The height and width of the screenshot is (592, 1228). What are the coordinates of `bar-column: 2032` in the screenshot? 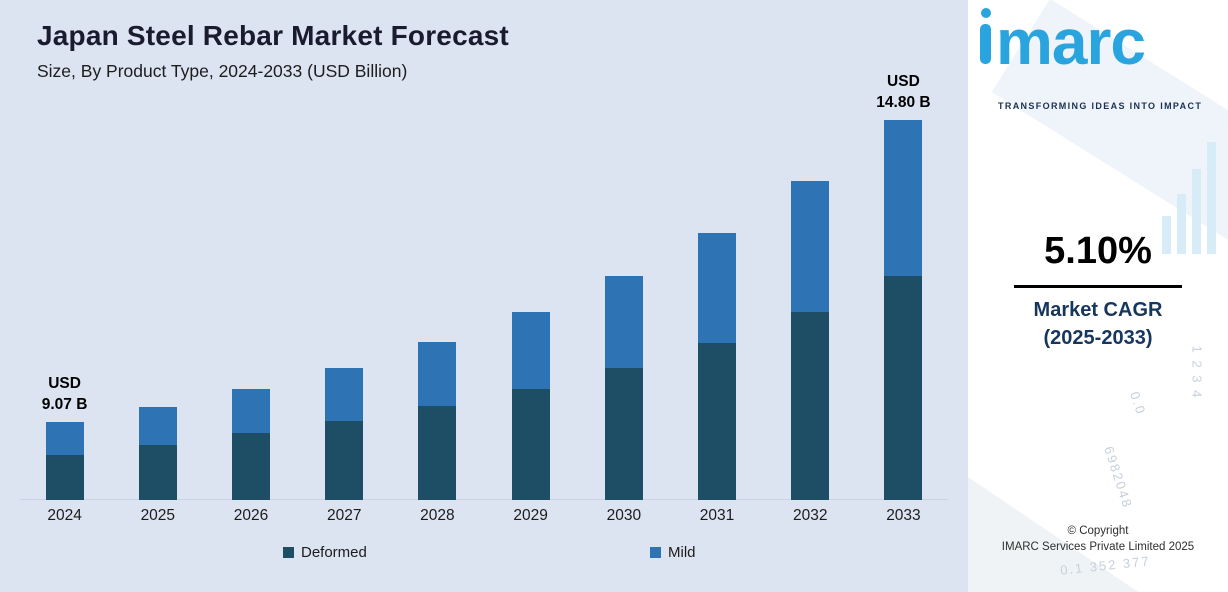 It's located at (810, 318).